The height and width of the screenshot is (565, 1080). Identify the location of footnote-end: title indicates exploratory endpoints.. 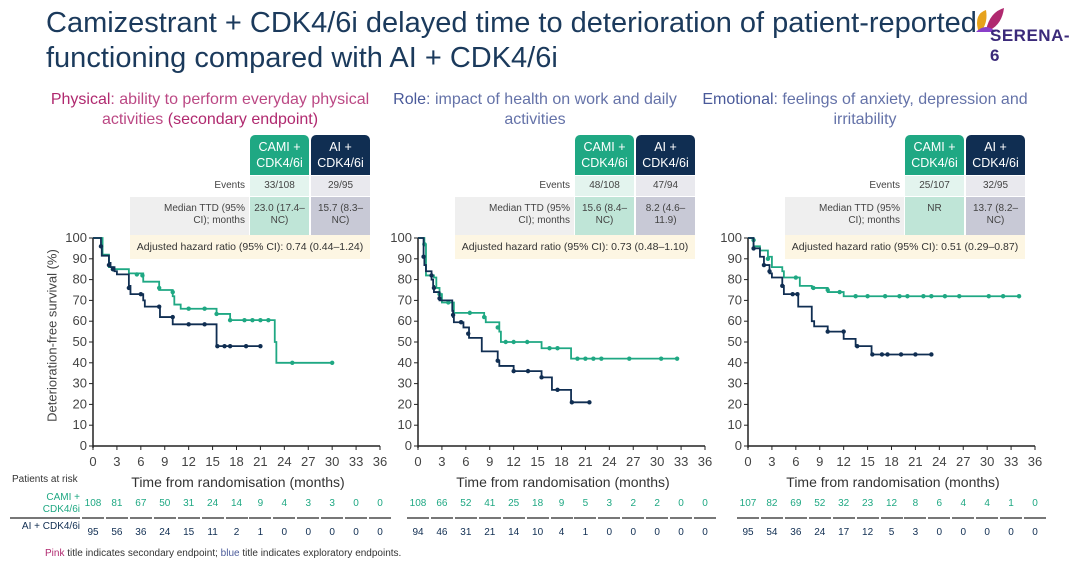
(320, 553).